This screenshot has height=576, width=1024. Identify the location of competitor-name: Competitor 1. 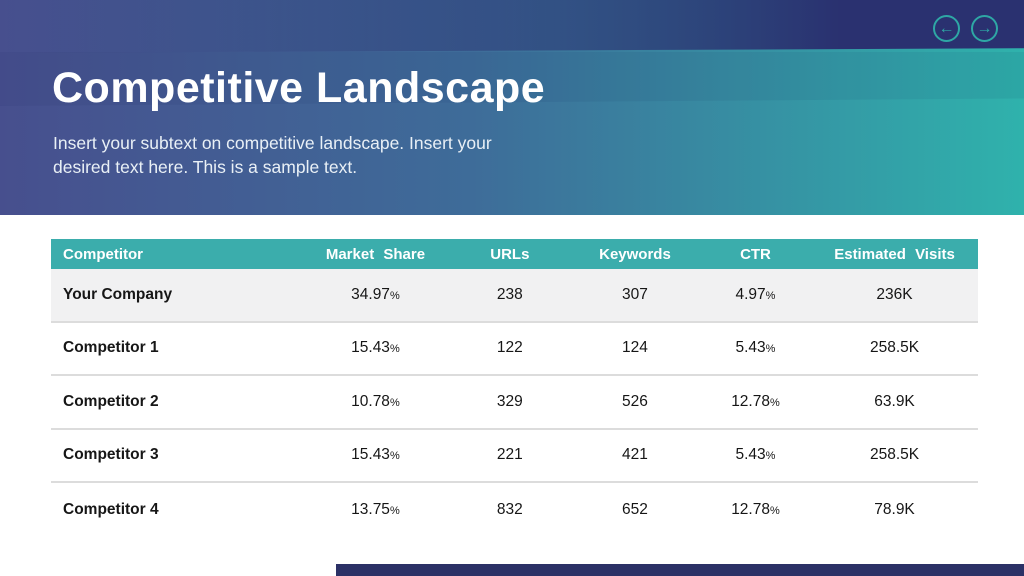
(111, 348).